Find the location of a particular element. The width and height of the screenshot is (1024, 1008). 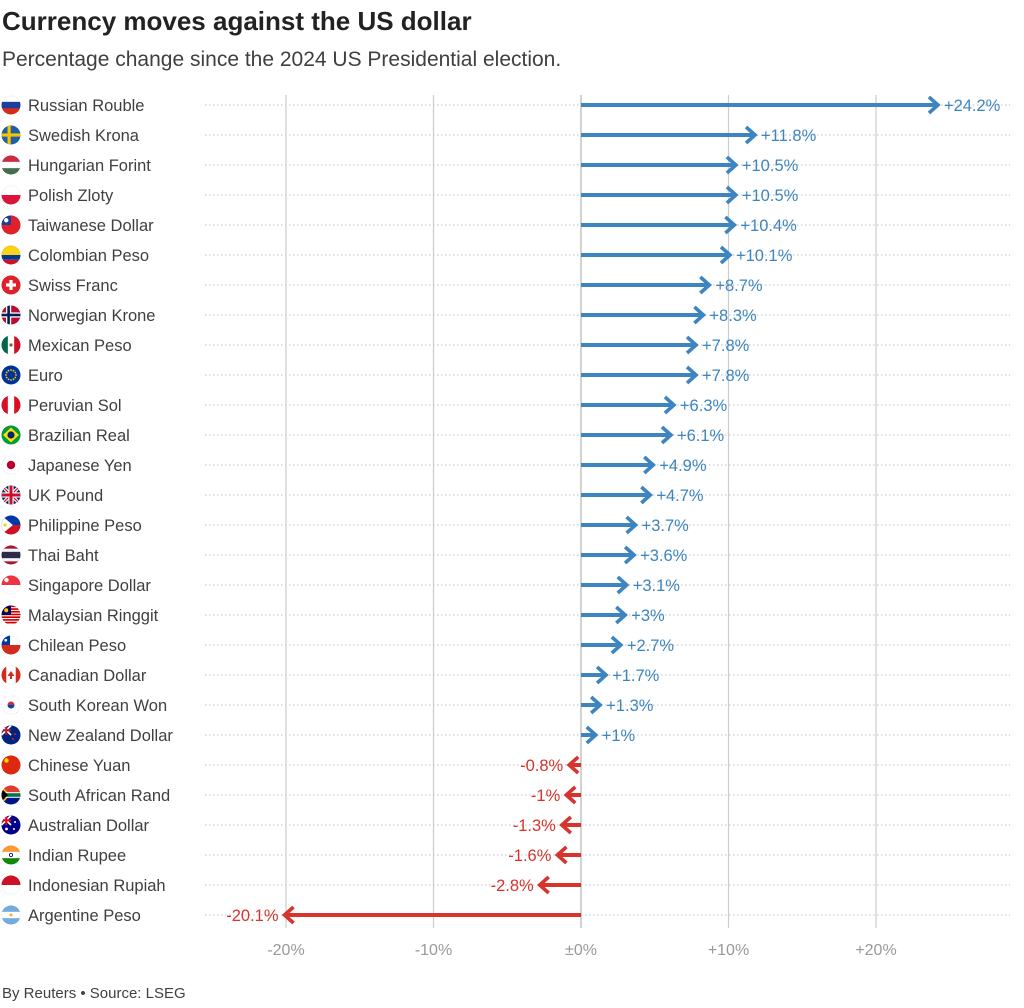

value-label: +8.7% is located at coordinates (739, 286).